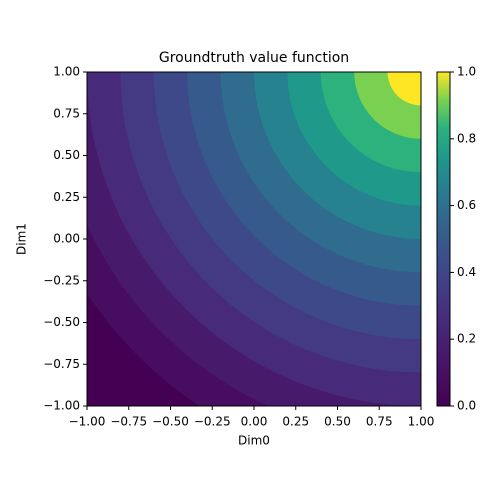  I want to click on x-tick-label: −0.75, so click(128, 422).